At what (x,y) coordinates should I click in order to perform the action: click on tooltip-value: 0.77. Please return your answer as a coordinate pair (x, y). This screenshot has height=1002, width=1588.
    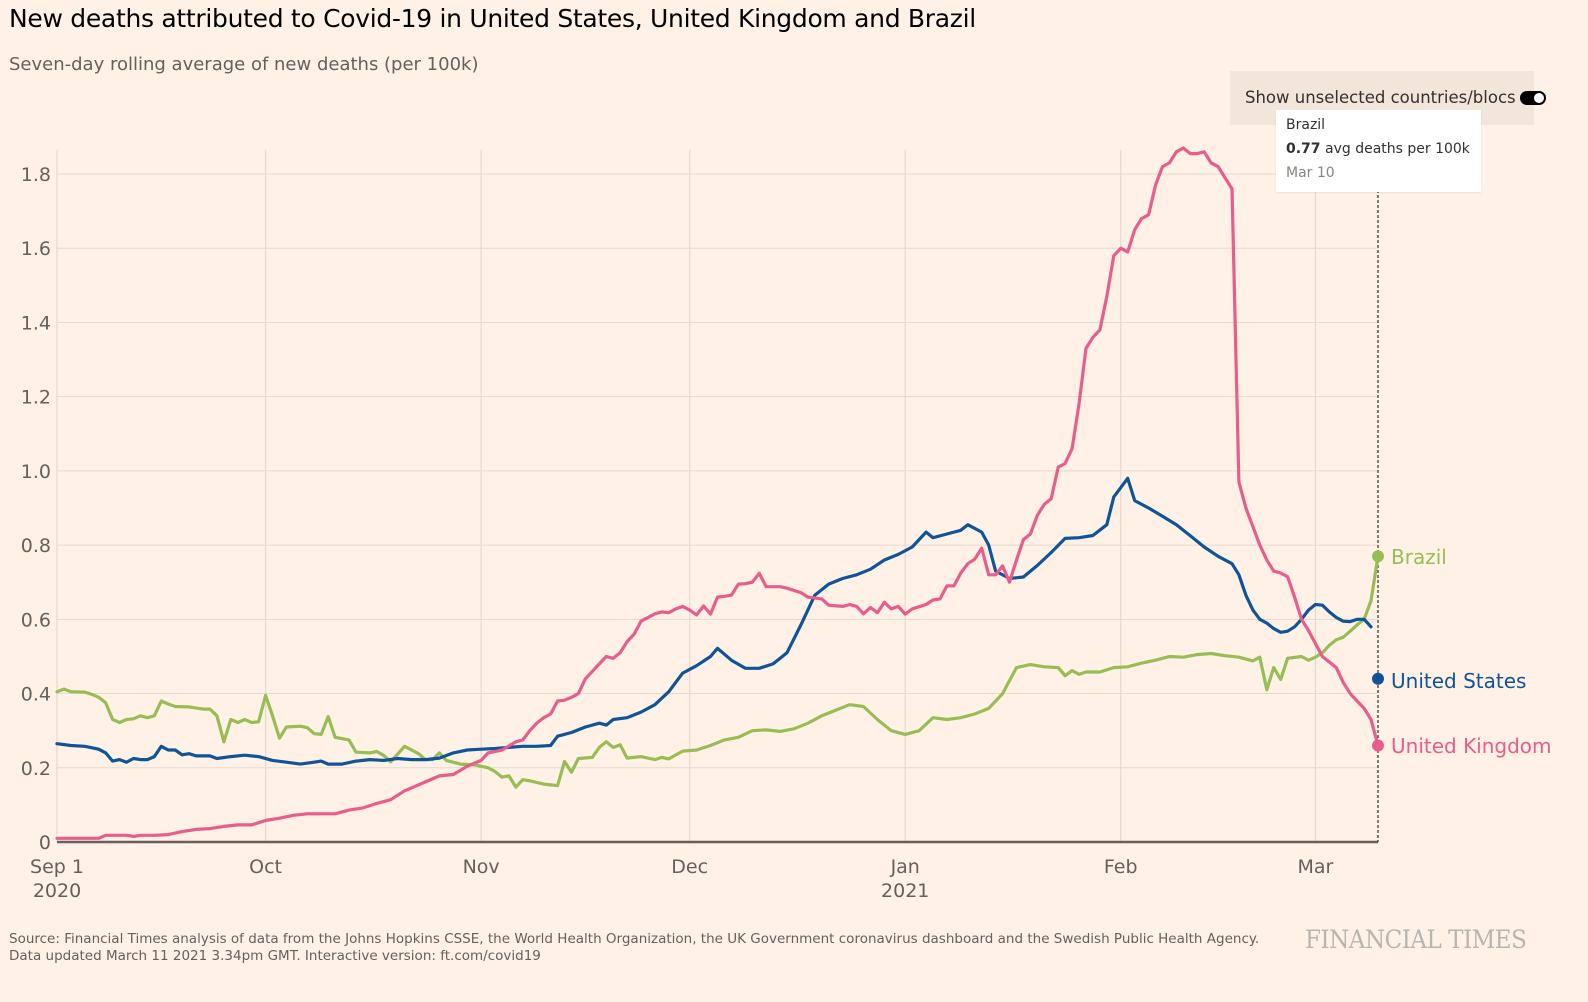
    Looking at the image, I should click on (1303, 149).